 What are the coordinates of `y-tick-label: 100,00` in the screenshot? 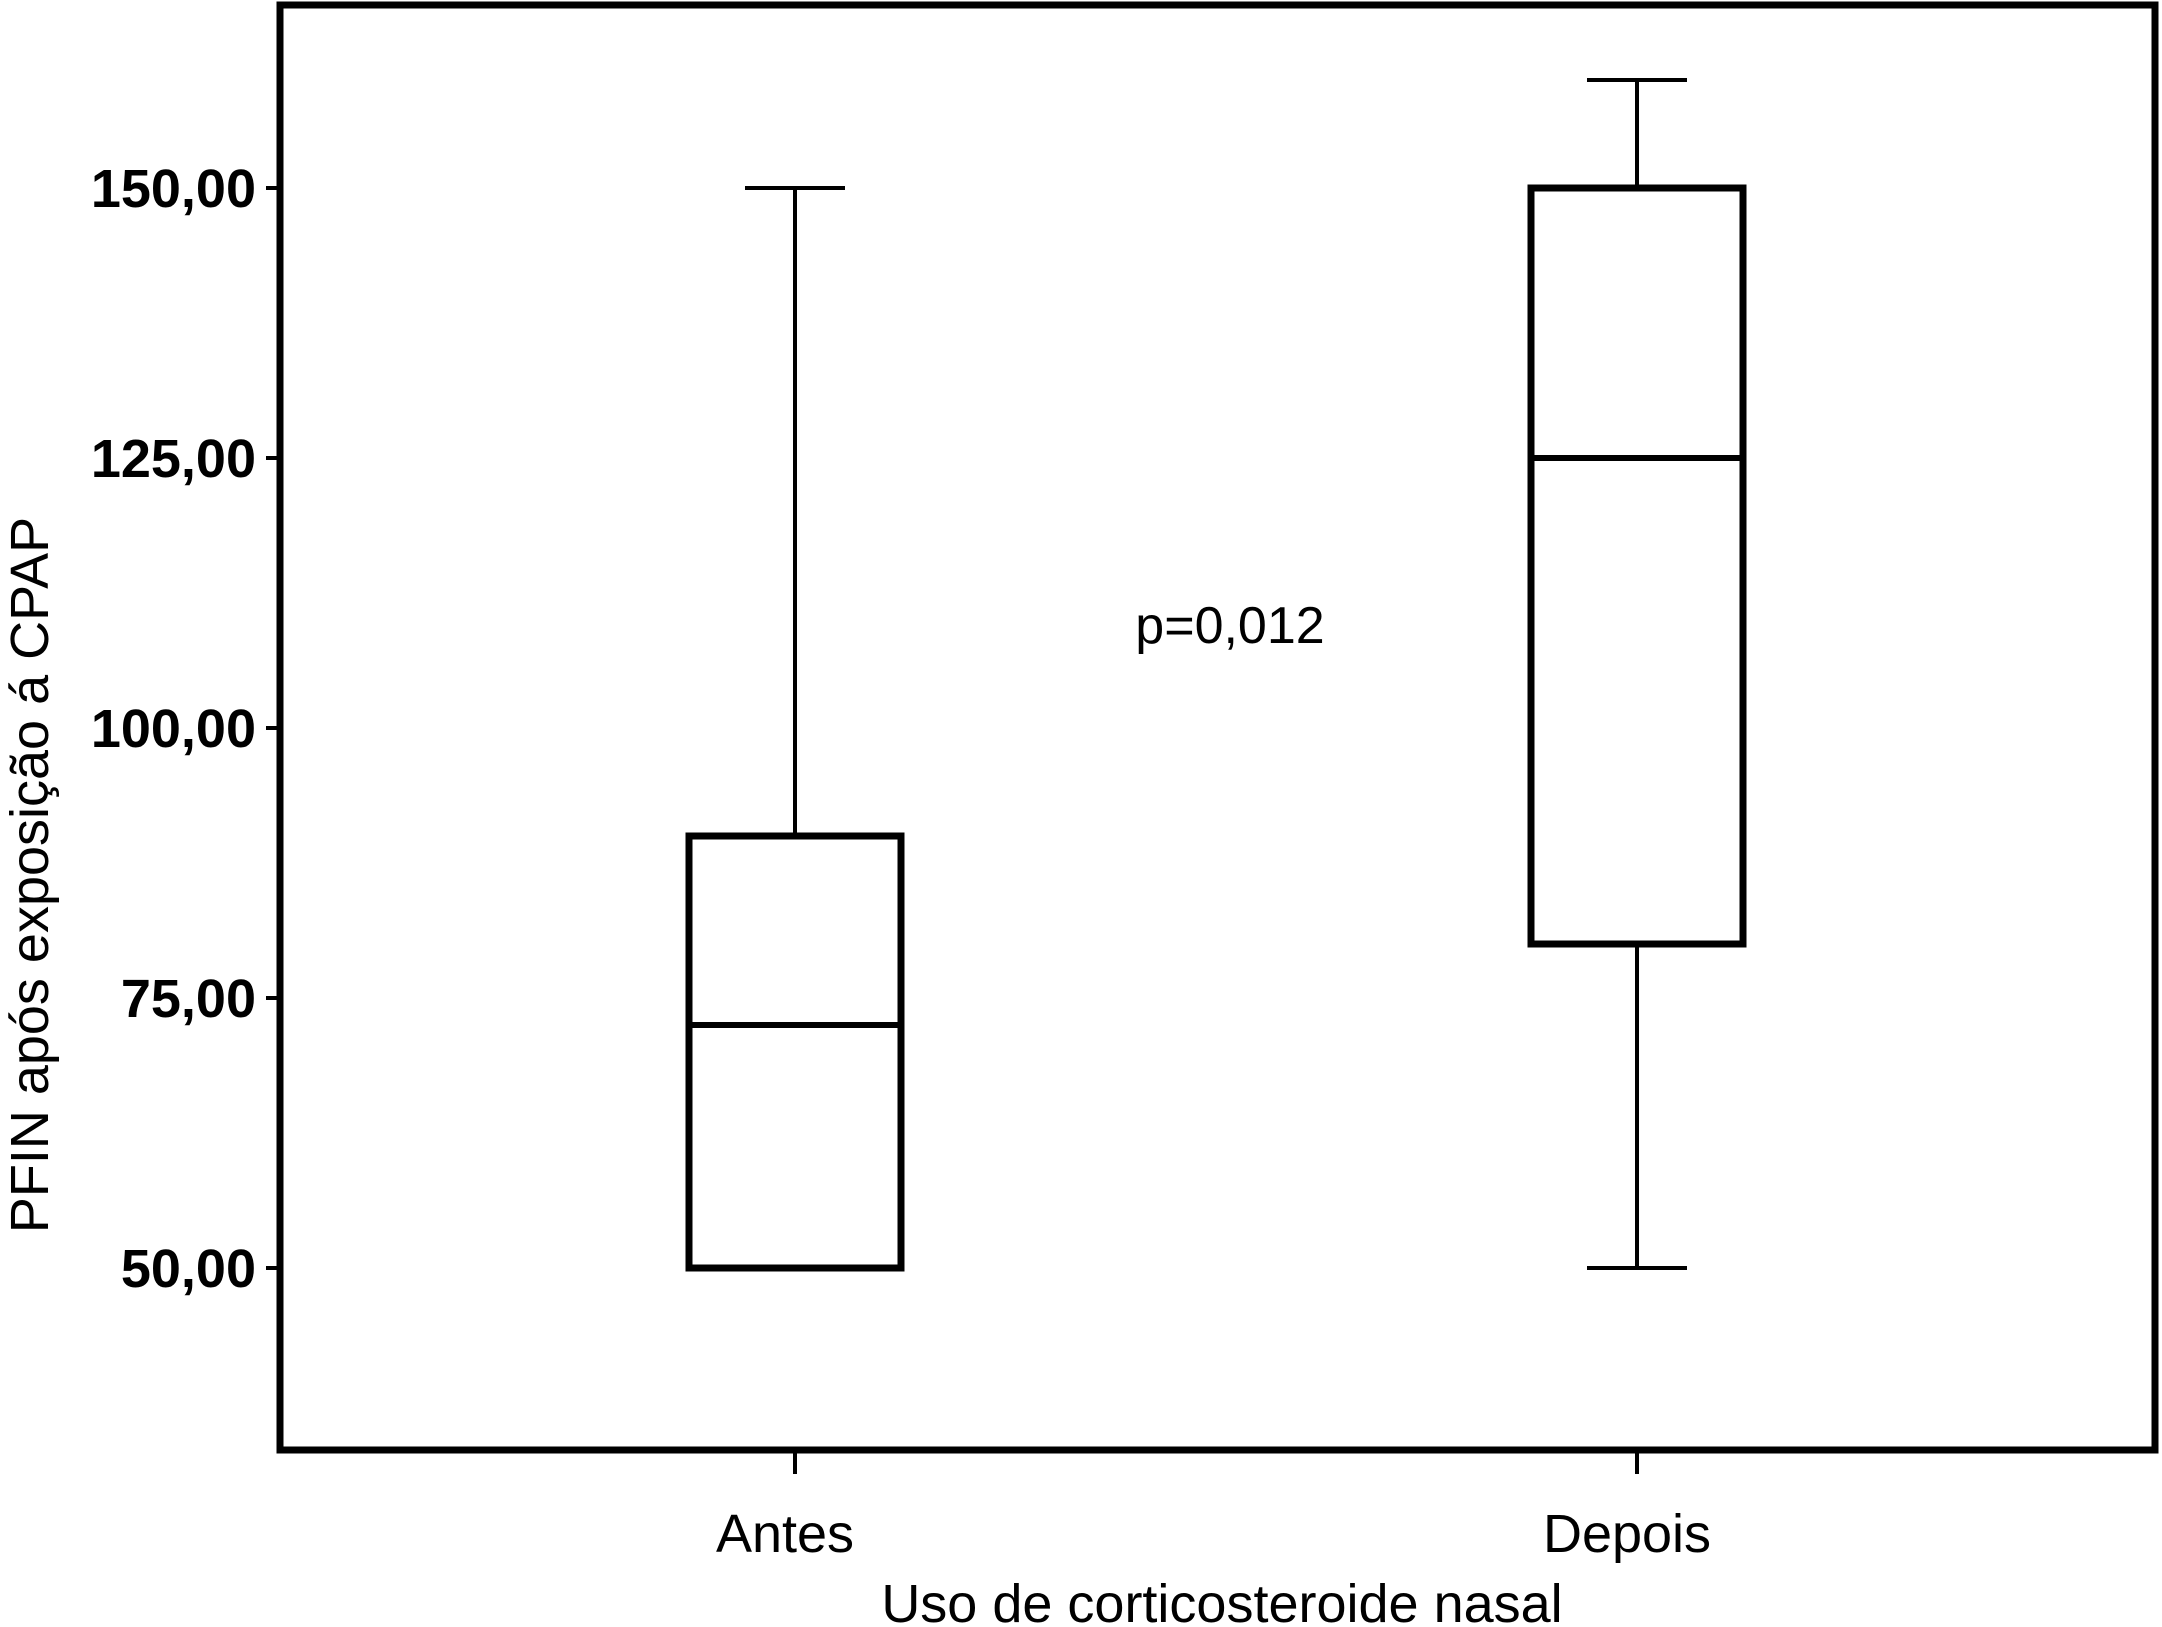 It's located at (173, 729).